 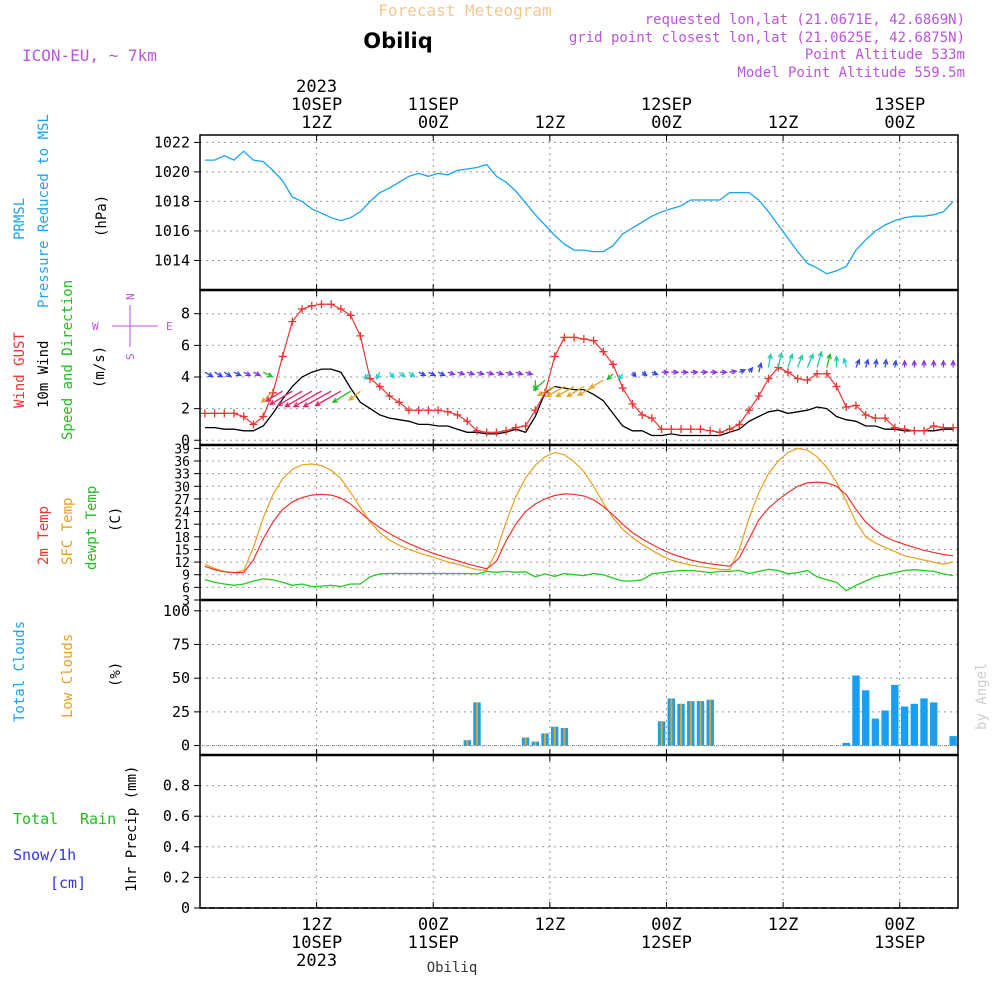 I want to click on ytick-label: 24, so click(x=182, y=513).